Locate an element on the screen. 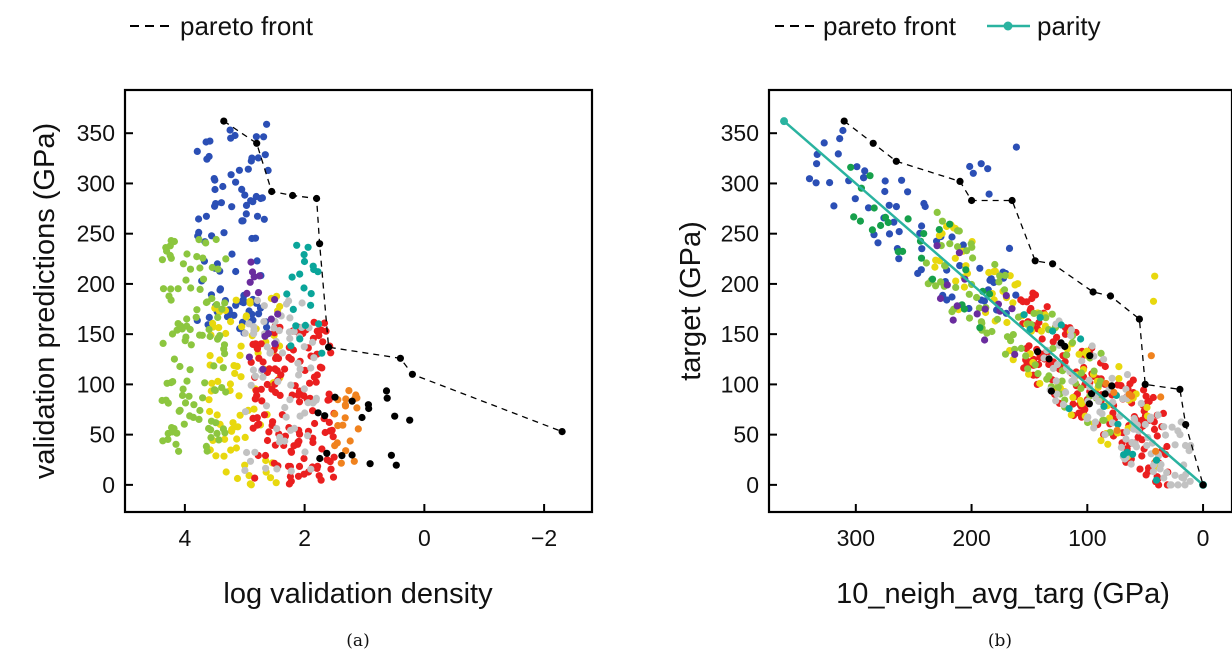 The image size is (1232, 656). y-tick-label: 150 is located at coordinates (96, 334).